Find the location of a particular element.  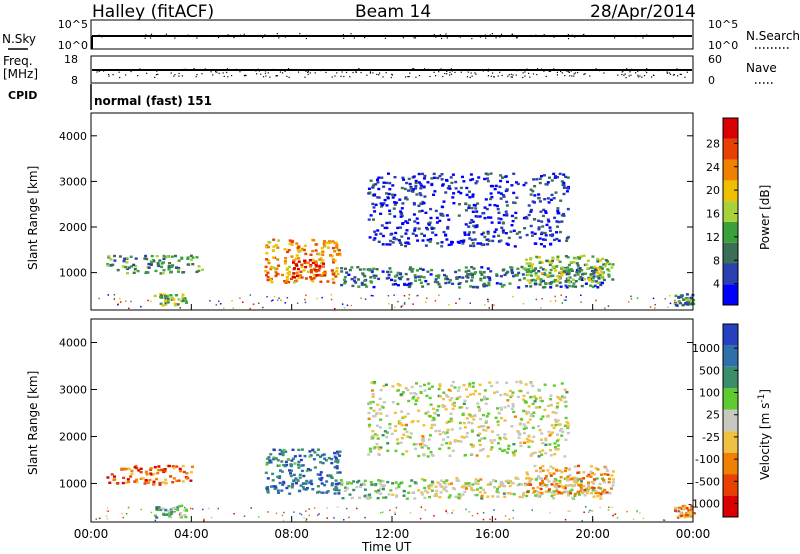

x-tick-label: 00:00 is located at coordinates (91, 534).